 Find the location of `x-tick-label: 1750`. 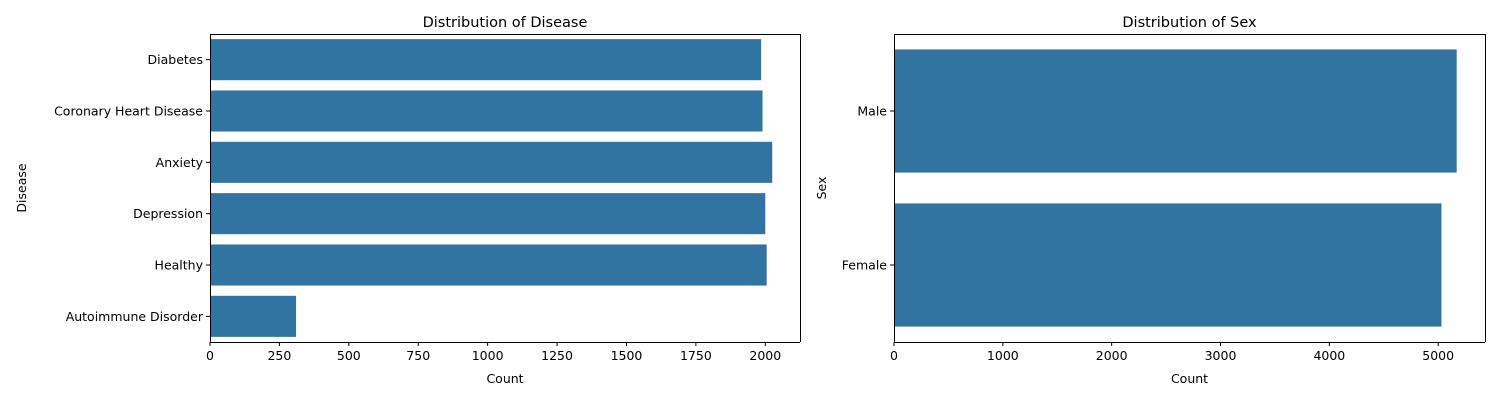

x-tick-label: 1750 is located at coordinates (696, 355).